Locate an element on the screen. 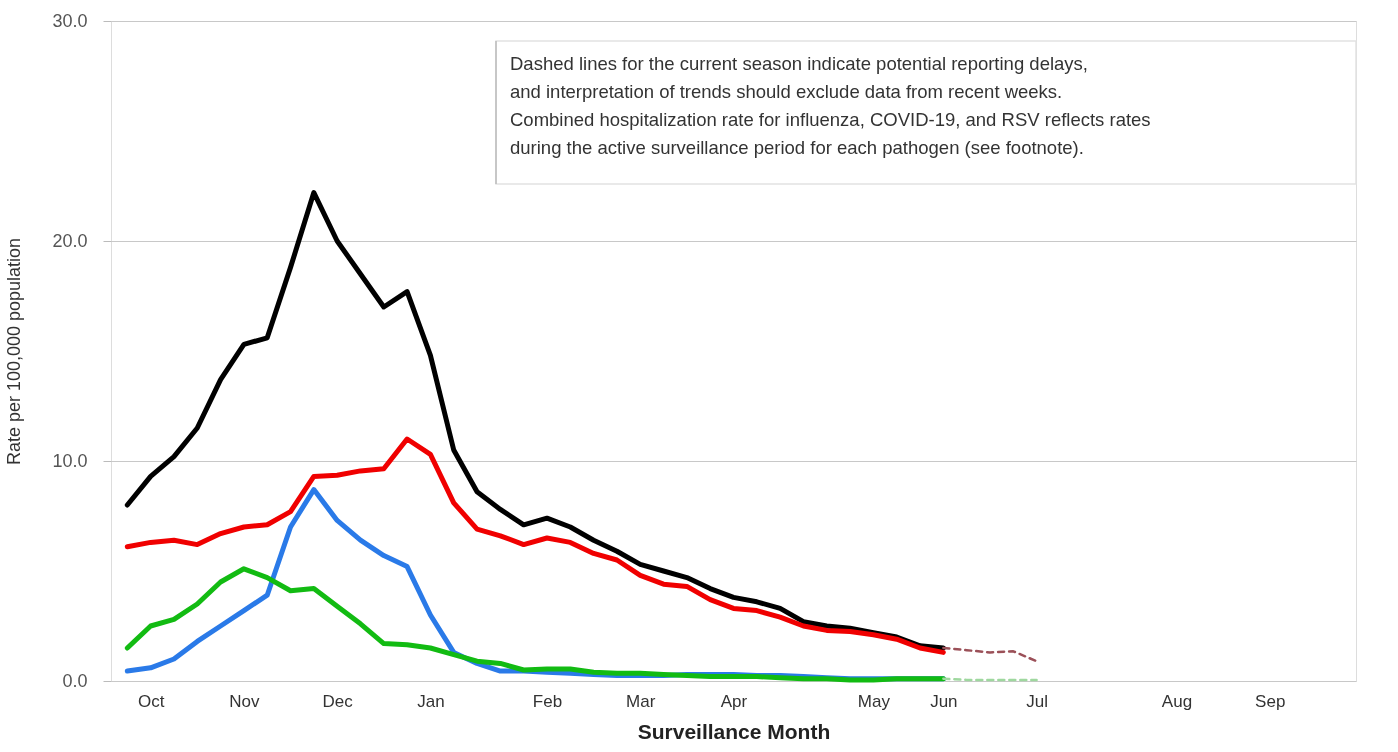 The image size is (1398, 752). x-tick-label: Sep is located at coordinates (1270, 701).